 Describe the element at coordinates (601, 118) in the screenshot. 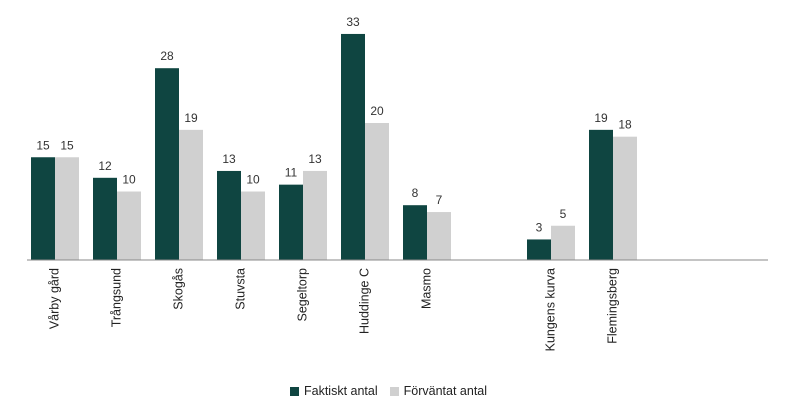

I see `value-label-actual-9: 19` at that location.